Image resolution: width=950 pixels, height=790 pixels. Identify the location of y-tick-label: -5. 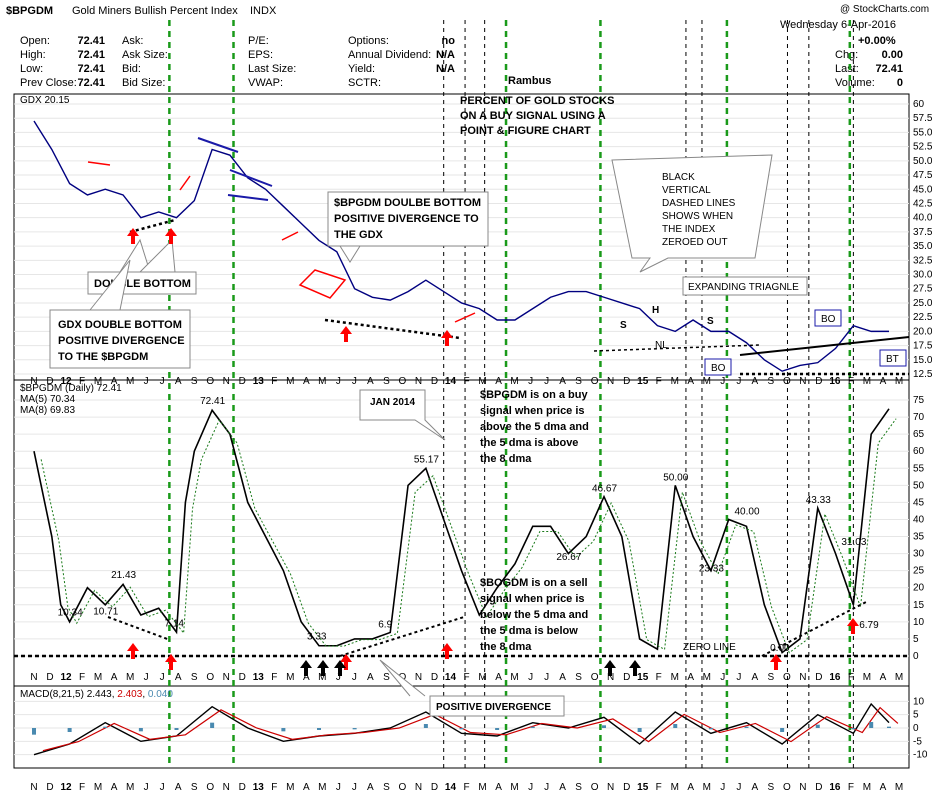
(917, 741).